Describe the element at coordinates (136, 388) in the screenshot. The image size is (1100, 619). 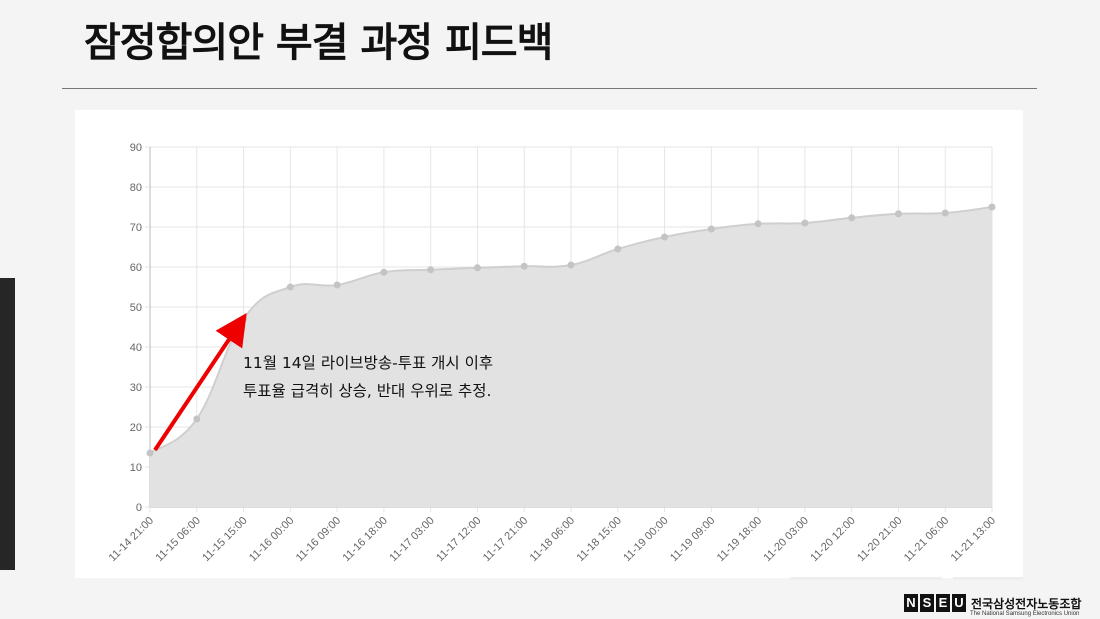
I see `y-tick-label: 30` at that location.